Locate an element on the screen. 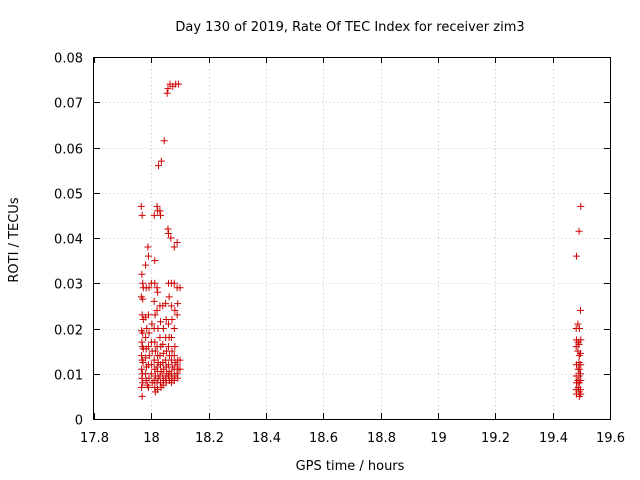 Image resolution: width=640 pixels, height=480 pixels. y-tick-label: 0.08 is located at coordinates (68, 59).